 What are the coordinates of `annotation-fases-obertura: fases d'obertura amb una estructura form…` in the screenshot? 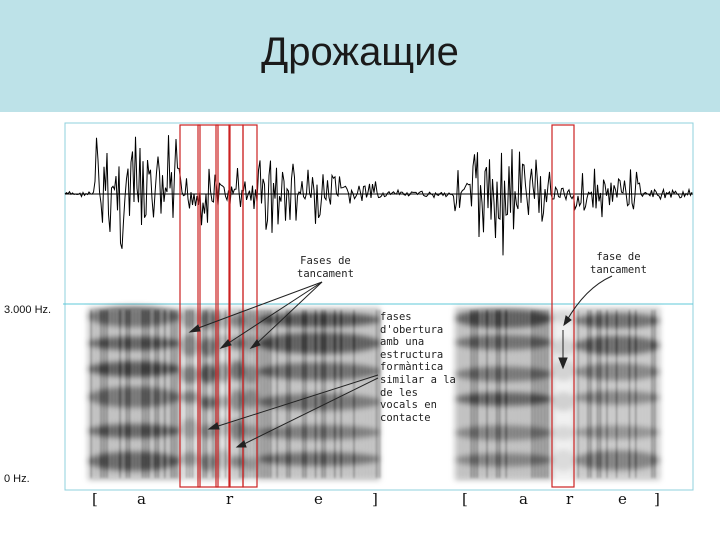 It's located at (418, 367).